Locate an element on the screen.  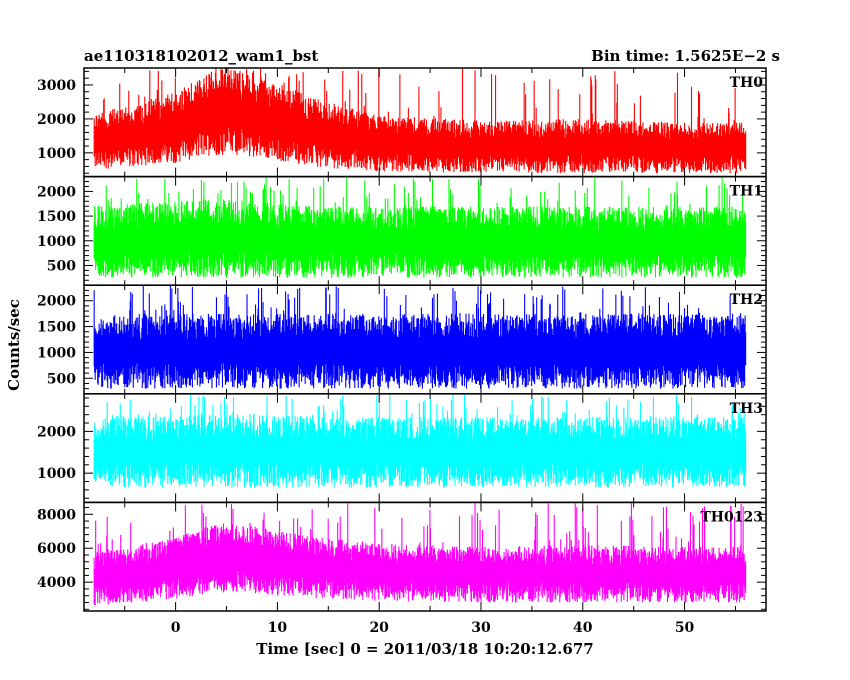
y-tick-label: 3000 is located at coordinates (56, 86).